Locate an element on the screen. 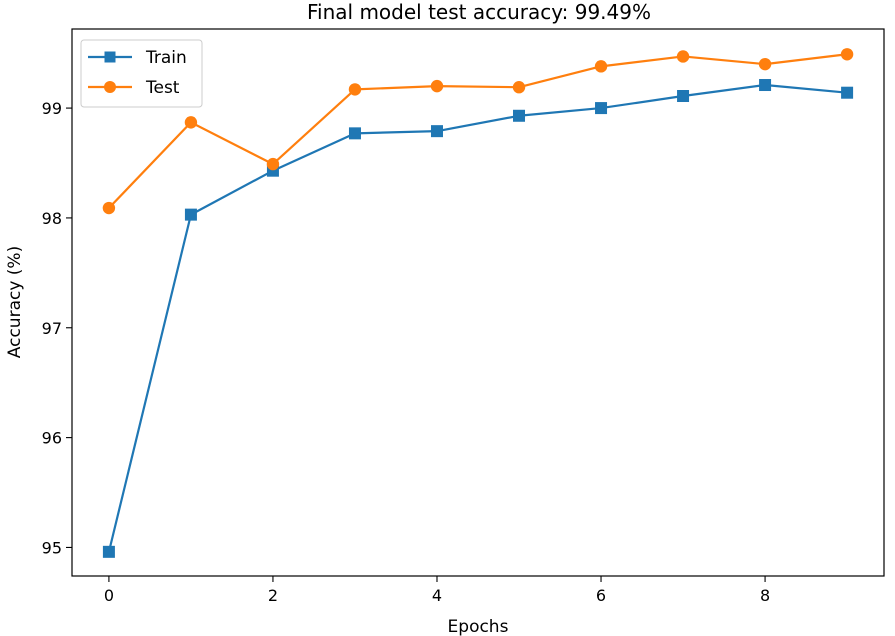  chart-title: Final model test accuracy: 99.49% is located at coordinates (479, 12).